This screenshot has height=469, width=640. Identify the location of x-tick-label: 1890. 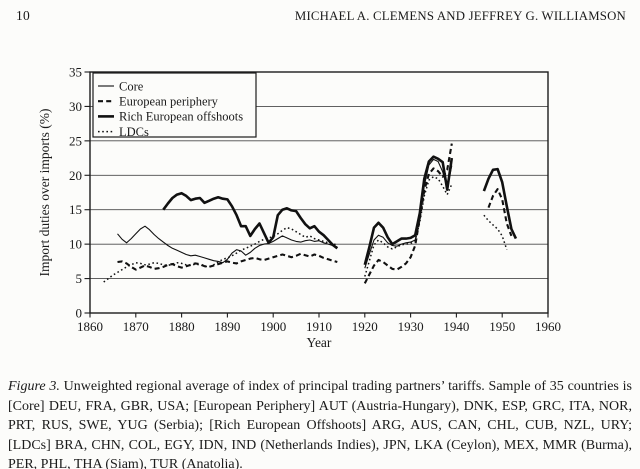
(227, 326).